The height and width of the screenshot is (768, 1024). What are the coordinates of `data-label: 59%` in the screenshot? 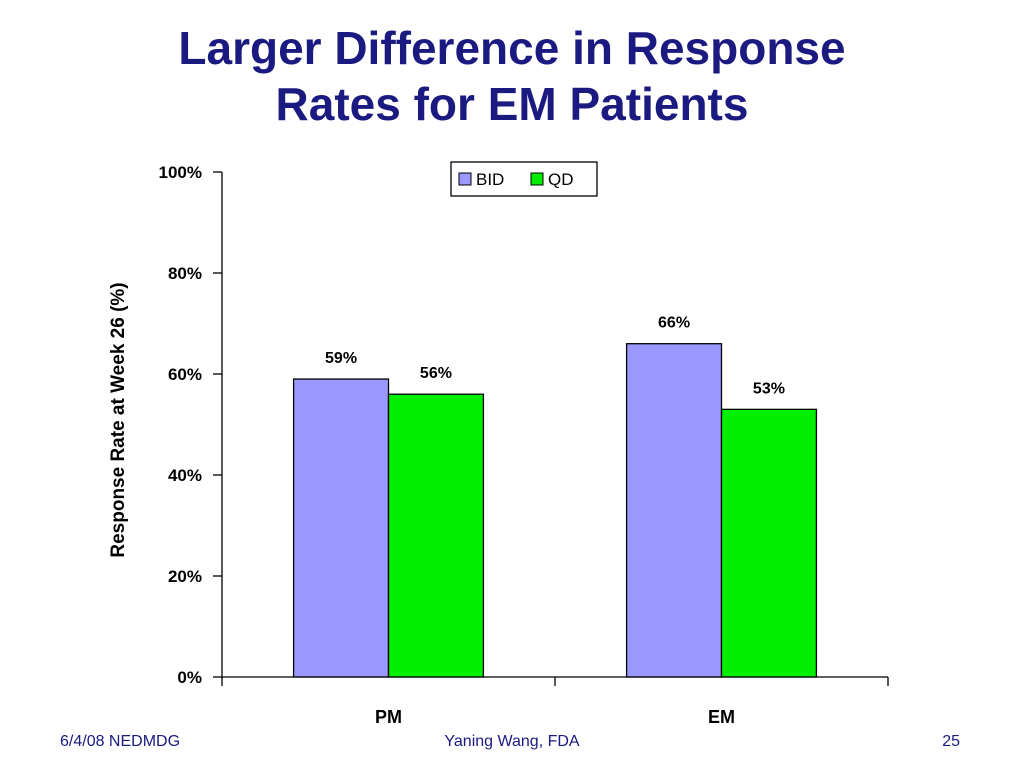 It's located at (341, 358).